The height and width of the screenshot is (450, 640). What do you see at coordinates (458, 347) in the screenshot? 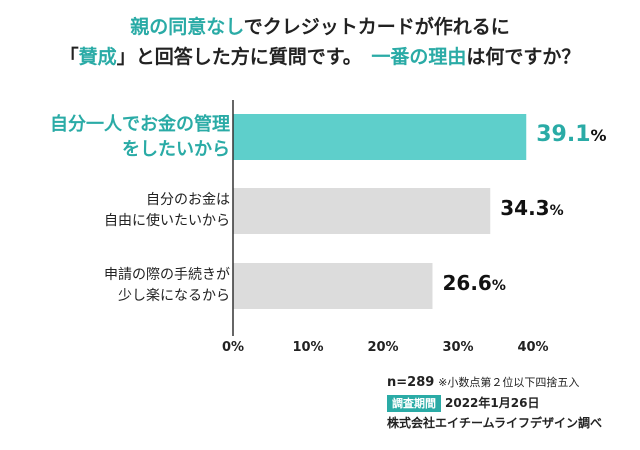
I see `x-tick-label-3: 30%` at bounding box center [458, 347].